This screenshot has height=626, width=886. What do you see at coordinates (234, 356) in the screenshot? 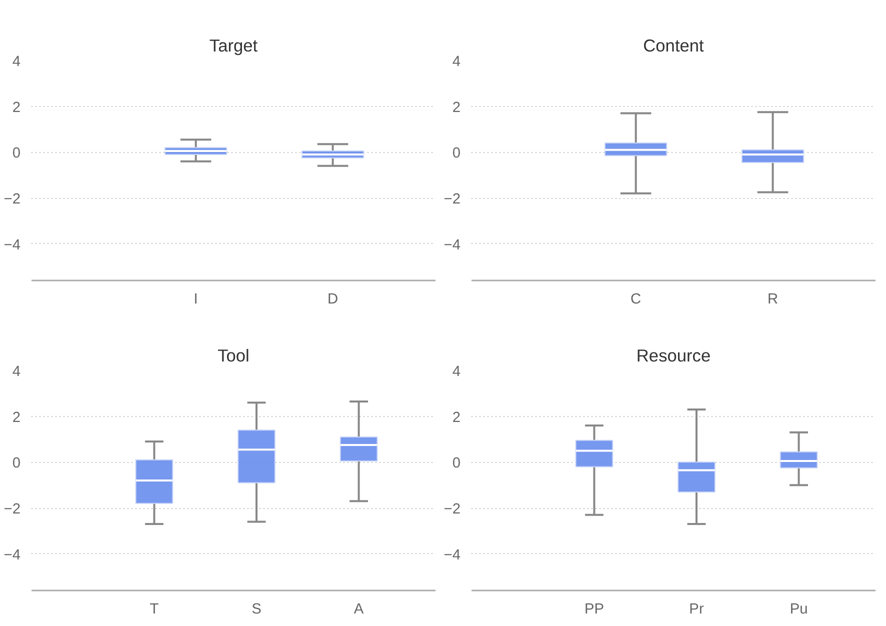
I see `chart-title: Tool` at bounding box center [234, 356].